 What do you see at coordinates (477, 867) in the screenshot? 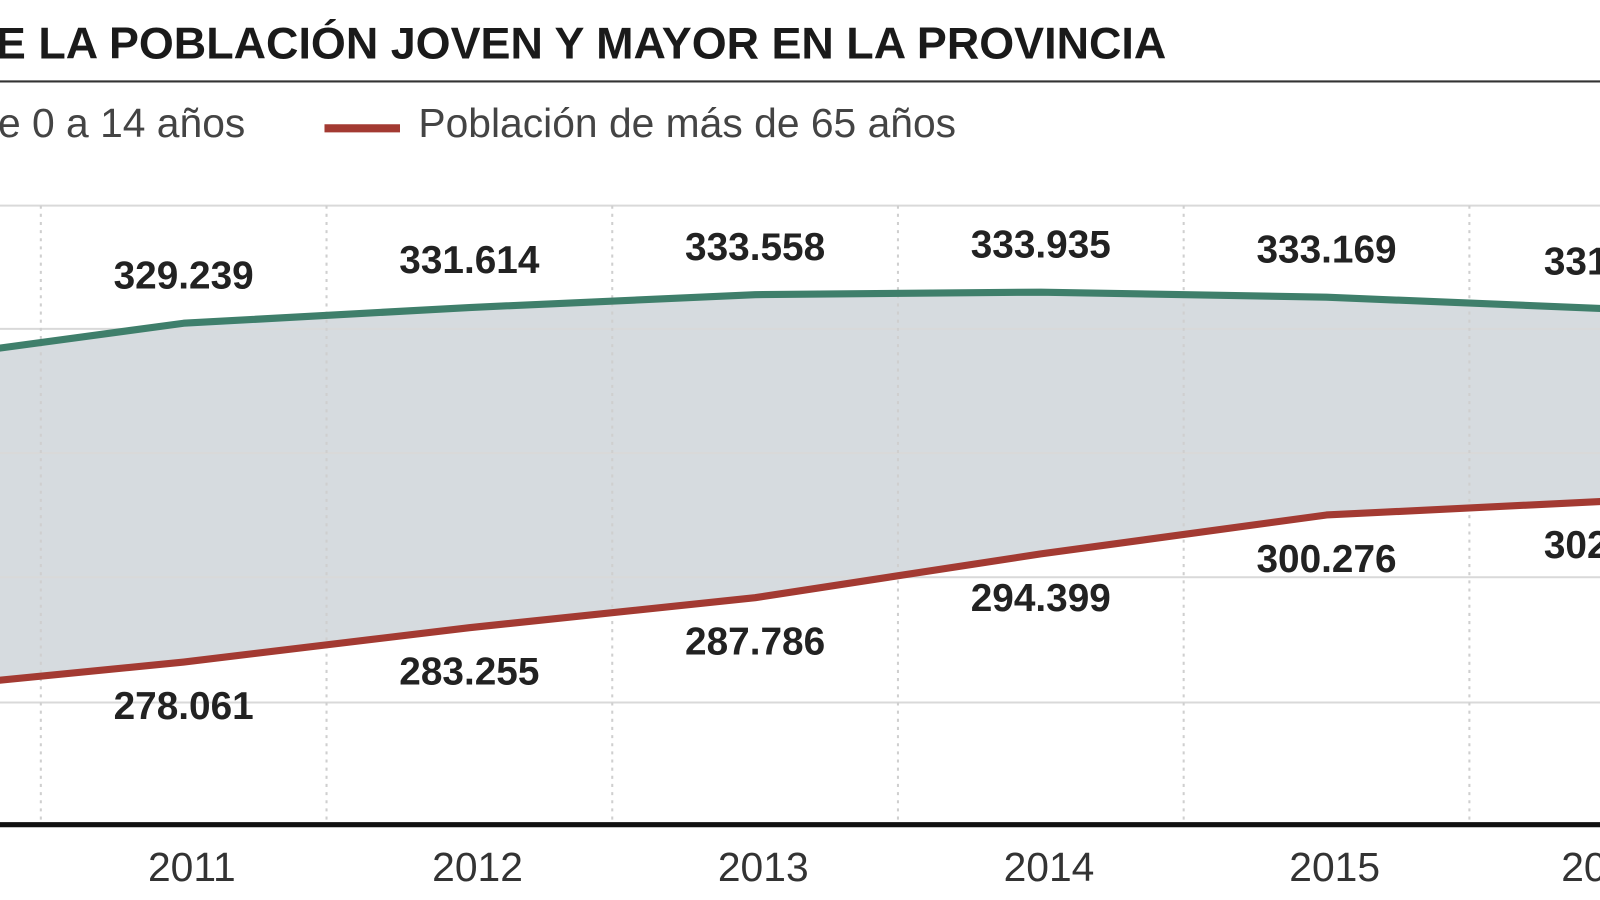
I see `x-tick-label: 2012` at bounding box center [477, 867].